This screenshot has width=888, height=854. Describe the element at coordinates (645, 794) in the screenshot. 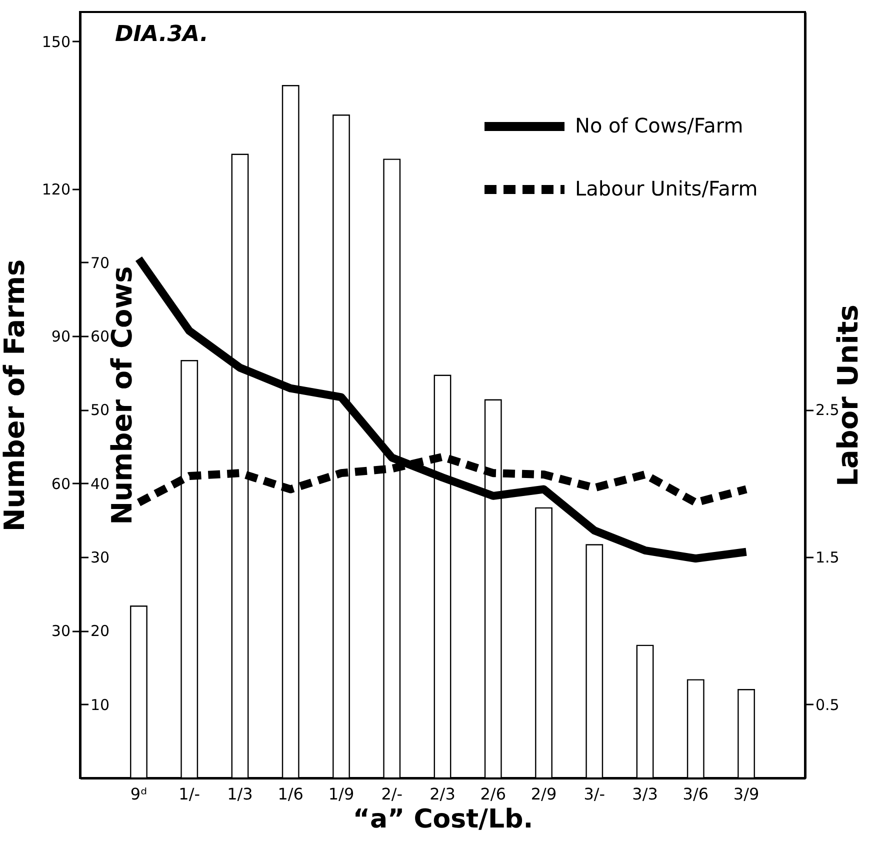

I see `x-tick-label: 3/3` at that location.